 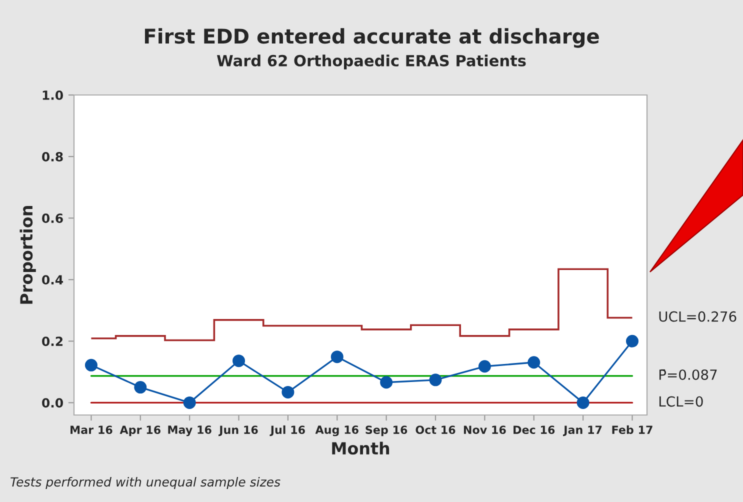 I want to click on x-tick-label: Aug 16, so click(x=336, y=431).